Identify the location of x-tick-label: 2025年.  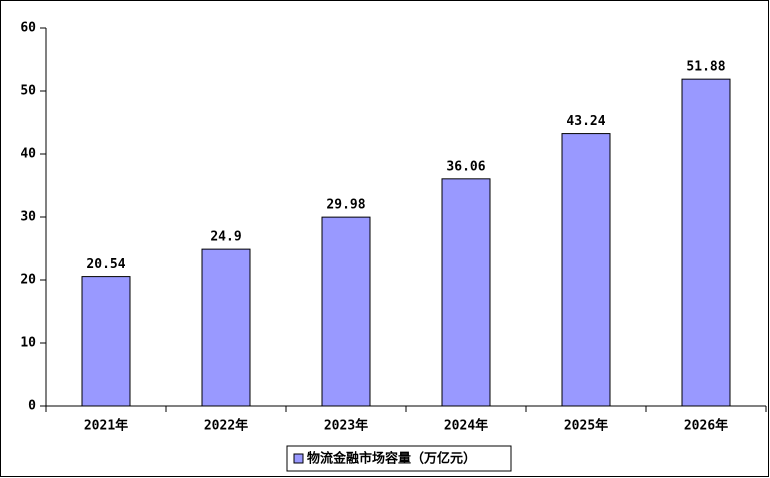
(586, 426).